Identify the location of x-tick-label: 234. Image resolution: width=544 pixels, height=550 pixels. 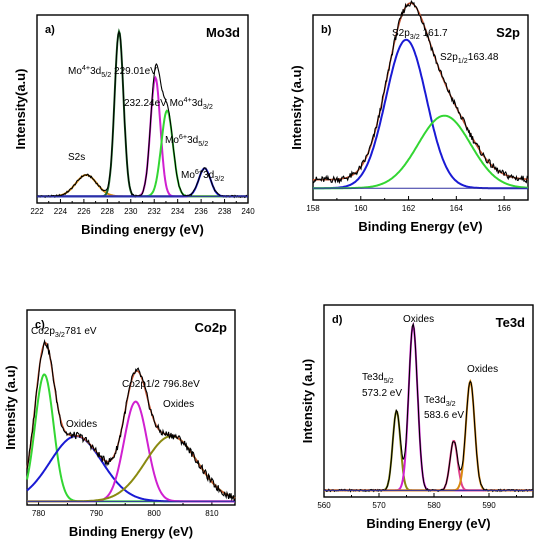
(178, 211).